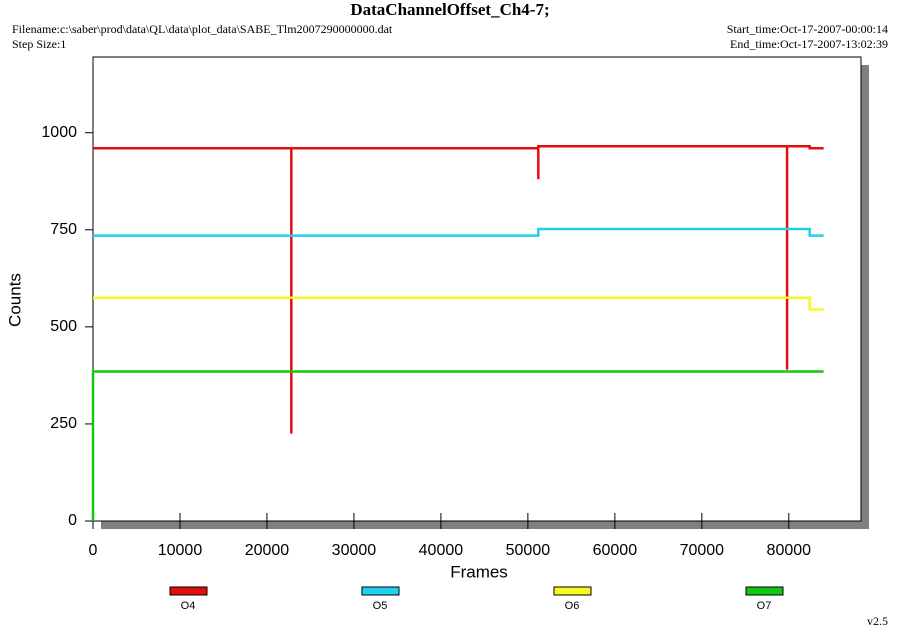 The image size is (900, 630). Describe the element at coordinates (188, 606) in the screenshot. I see `legend-label: O4` at that location.